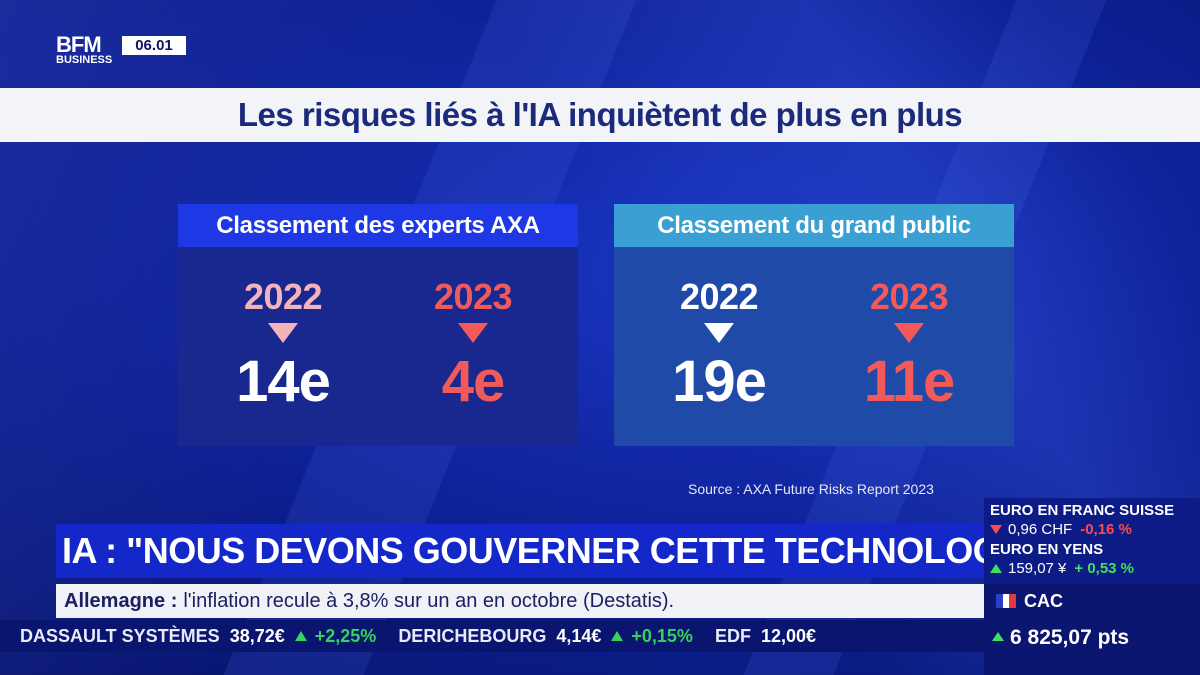  What do you see at coordinates (345, 635) in the screenshot?
I see `ticker-change: +2,25%` at bounding box center [345, 635].